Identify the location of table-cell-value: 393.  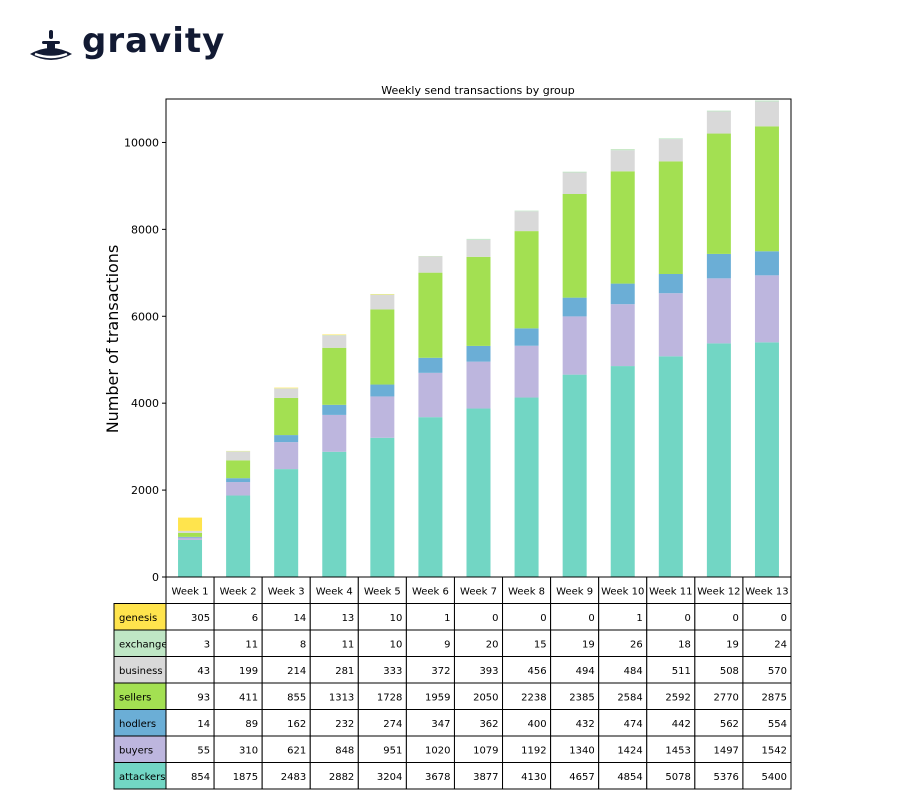
(488, 671).